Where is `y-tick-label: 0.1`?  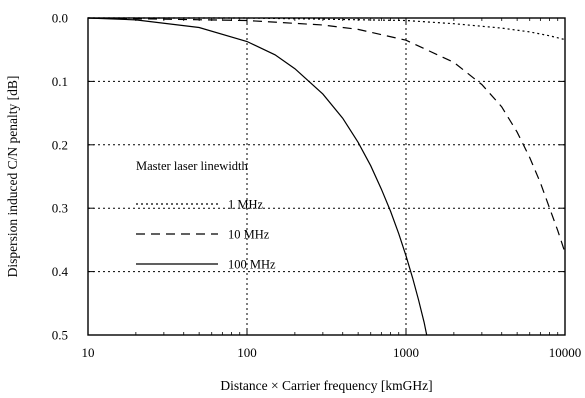 y-tick-label: 0.1 is located at coordinates (60, 81).